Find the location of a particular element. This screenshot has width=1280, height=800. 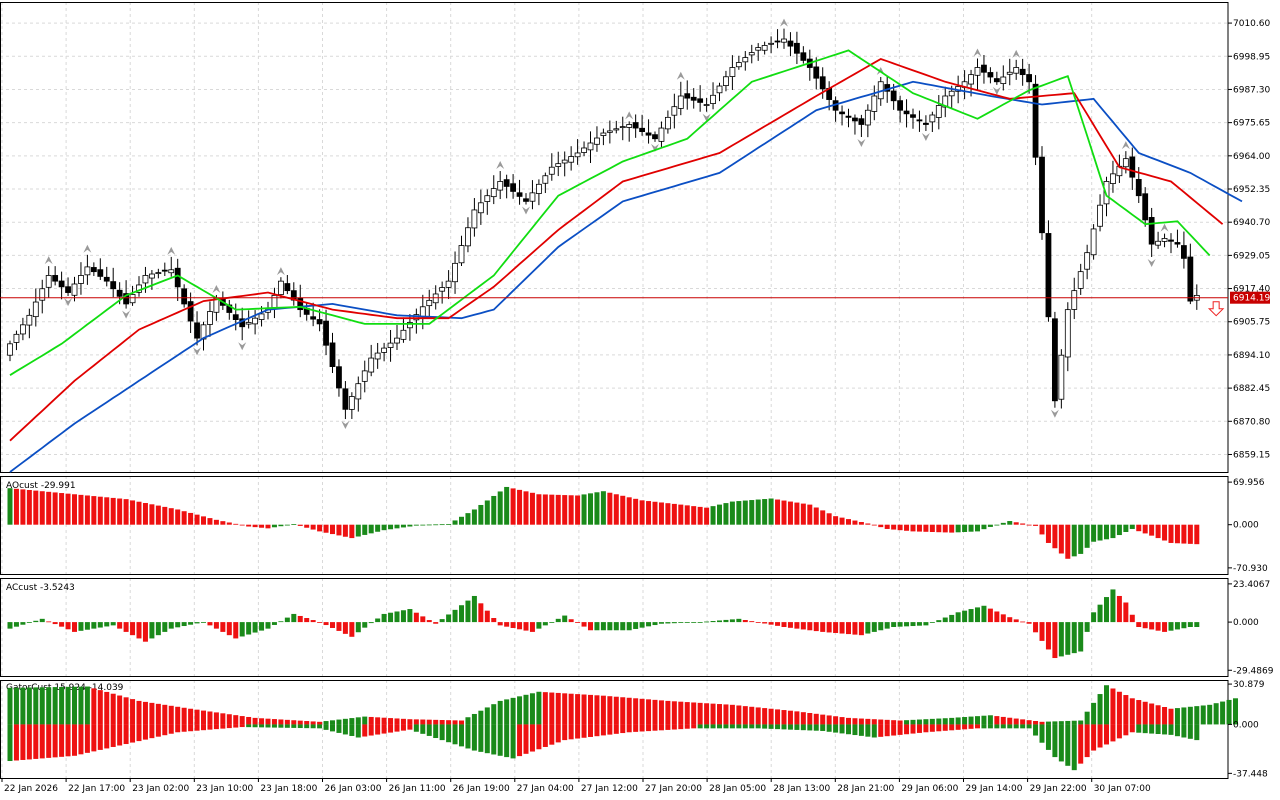

gator-subwindow: GatorCust 15.924 -14.039 is located at coordinates (622, 727).